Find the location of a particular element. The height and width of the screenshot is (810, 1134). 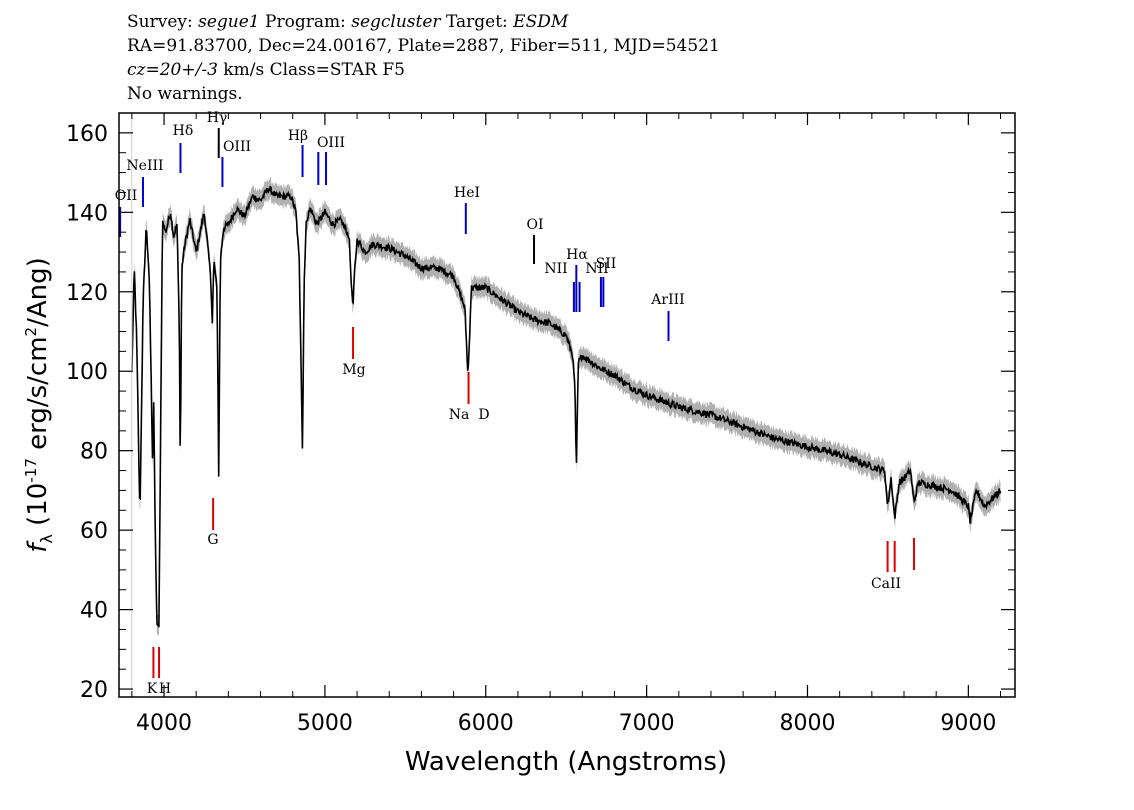

header-redshift-line: cz=20+/-3 km/s Class=STAR F5 is located at coordinates (423, 70).